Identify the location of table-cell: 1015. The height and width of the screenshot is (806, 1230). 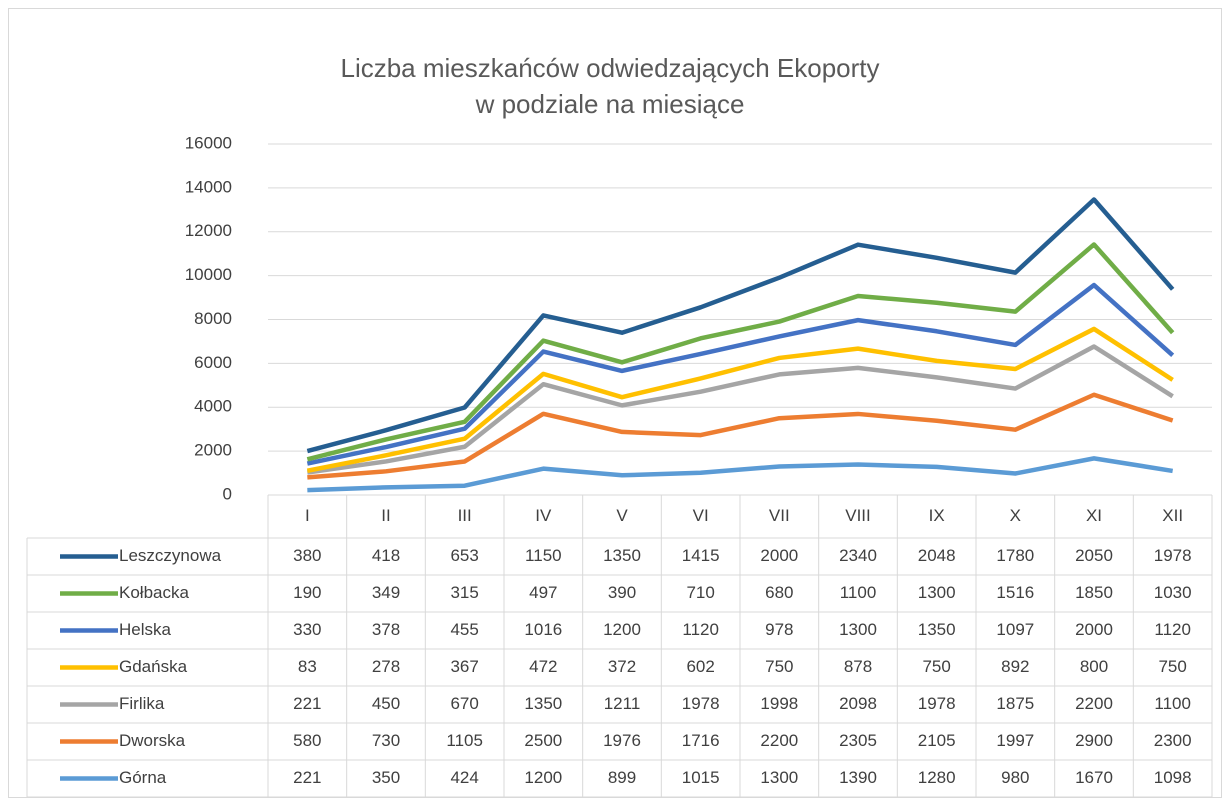
(701, 777).